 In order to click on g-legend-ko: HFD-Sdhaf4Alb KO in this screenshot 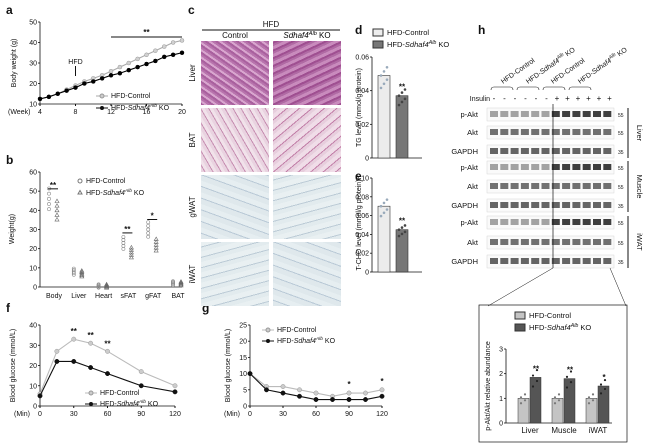, I will do `click(306, 340)`.